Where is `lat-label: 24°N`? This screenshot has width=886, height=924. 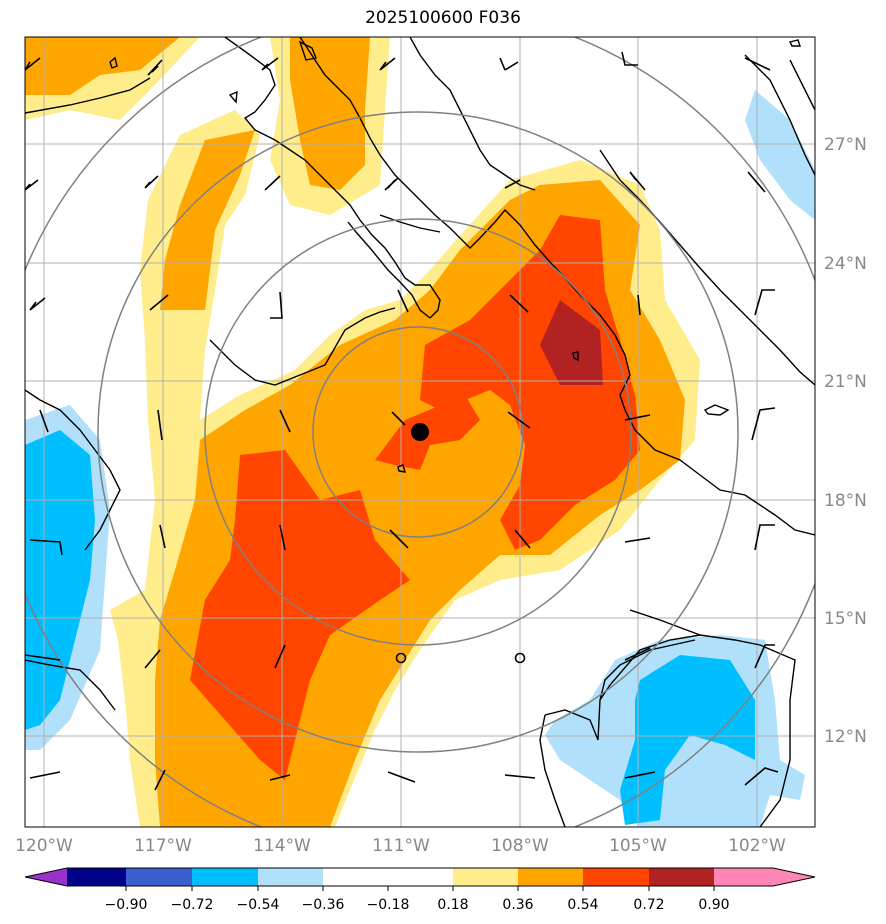
lat-label: 24°N is located at coordinates (845, 264).